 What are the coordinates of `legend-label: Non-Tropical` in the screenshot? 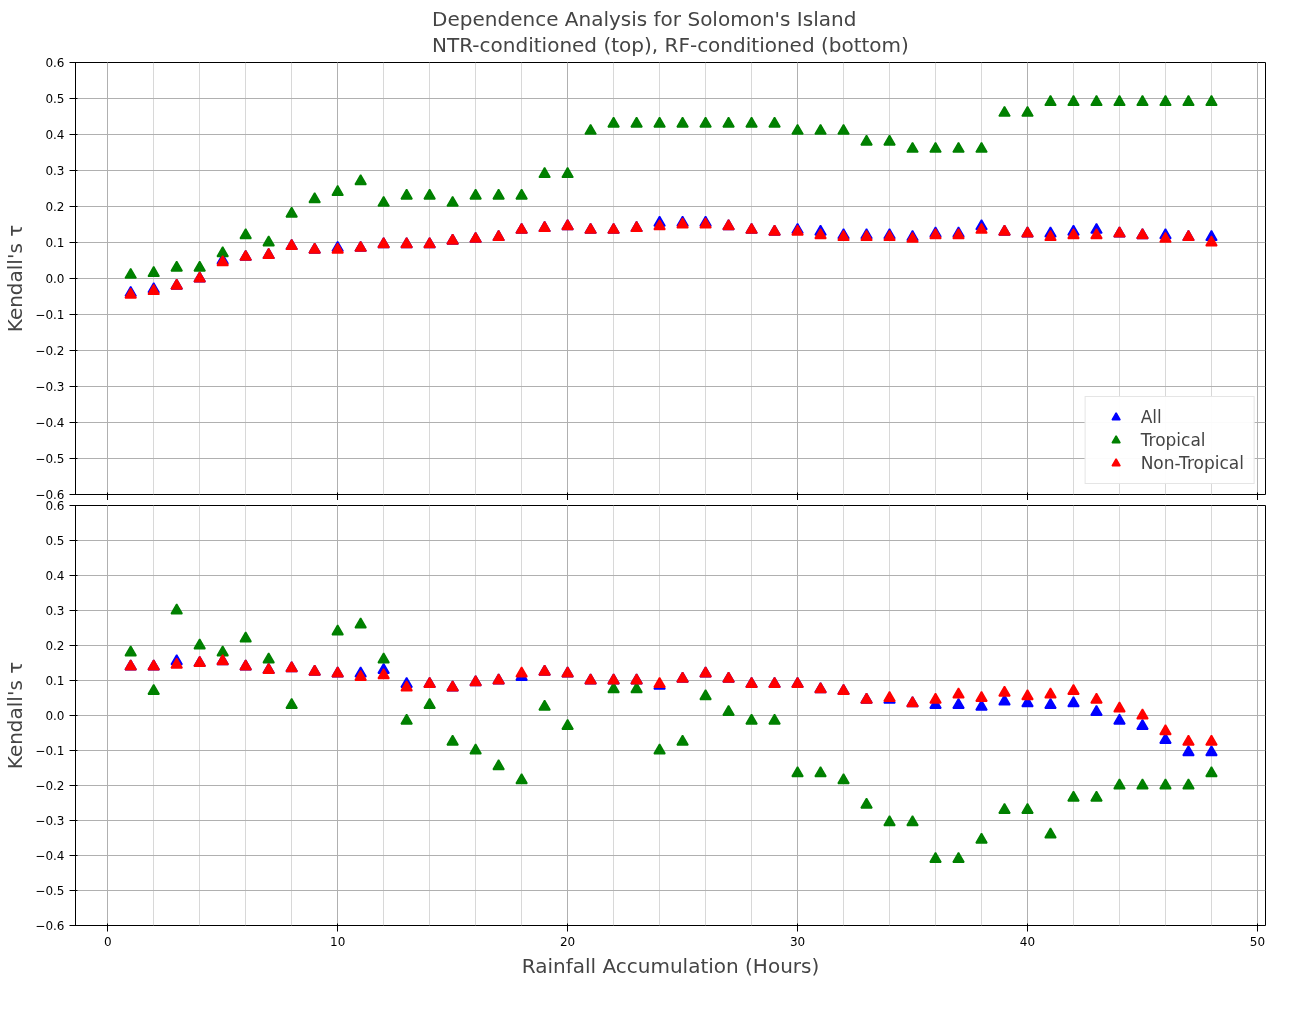 It's located at (1192, 463).